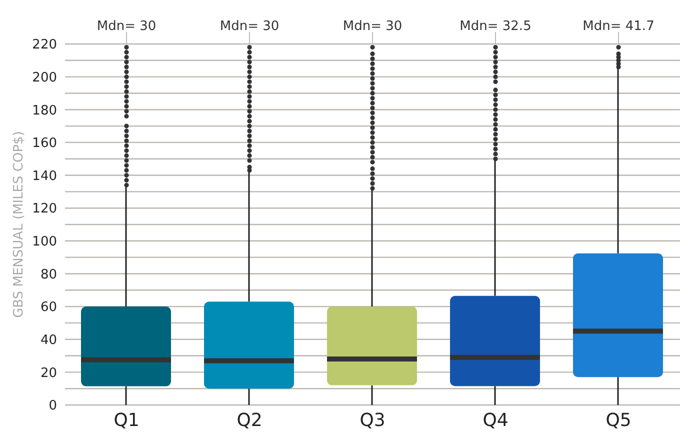  Describe the element at coordinates (495, 420) in the screenshot. I see `x-tick-label: Q4` at that location.